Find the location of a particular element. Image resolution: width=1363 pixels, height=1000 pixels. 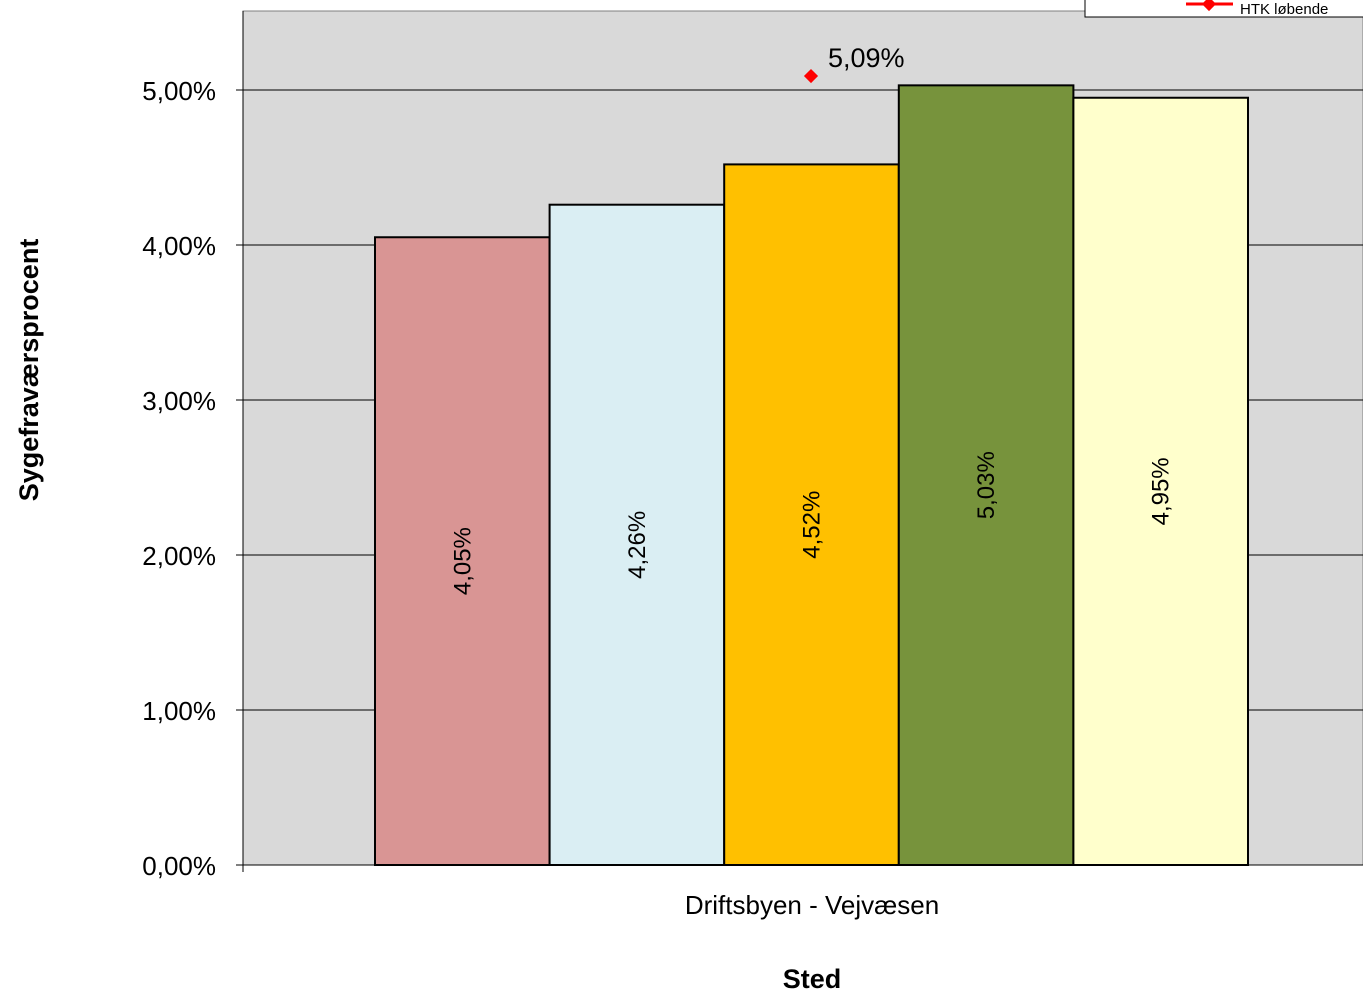

marker-point is located at coordinates (811, 76).